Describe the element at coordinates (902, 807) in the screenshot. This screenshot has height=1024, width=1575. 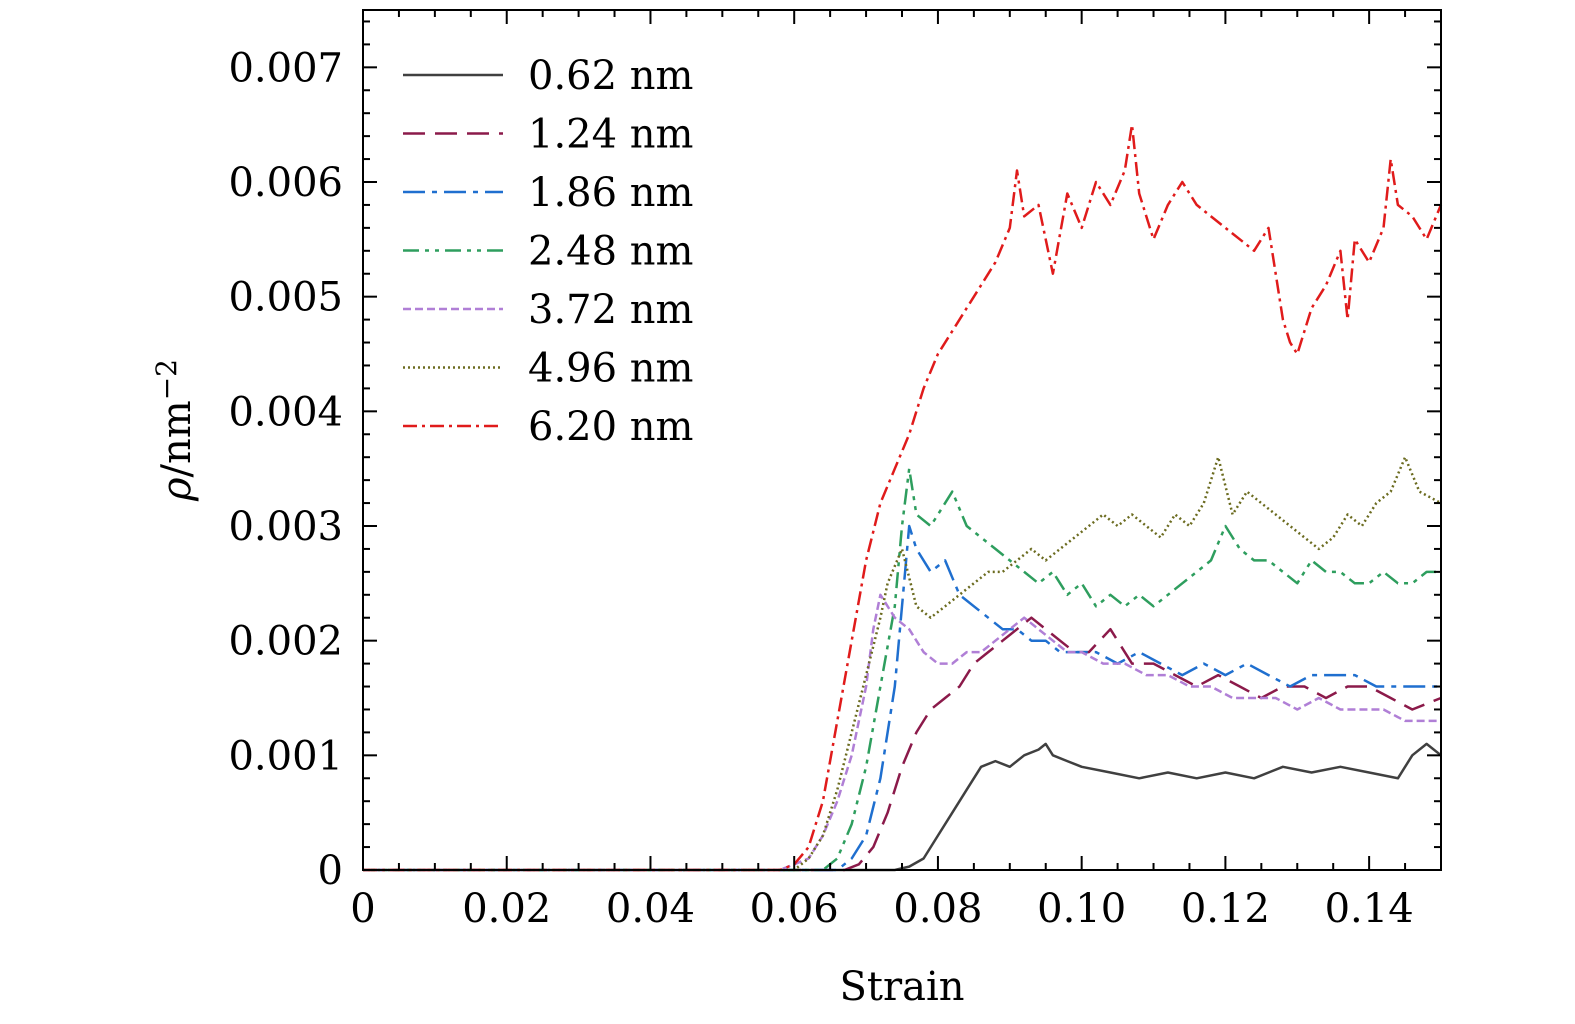
I see `series-line-0-62-nm` at that location.